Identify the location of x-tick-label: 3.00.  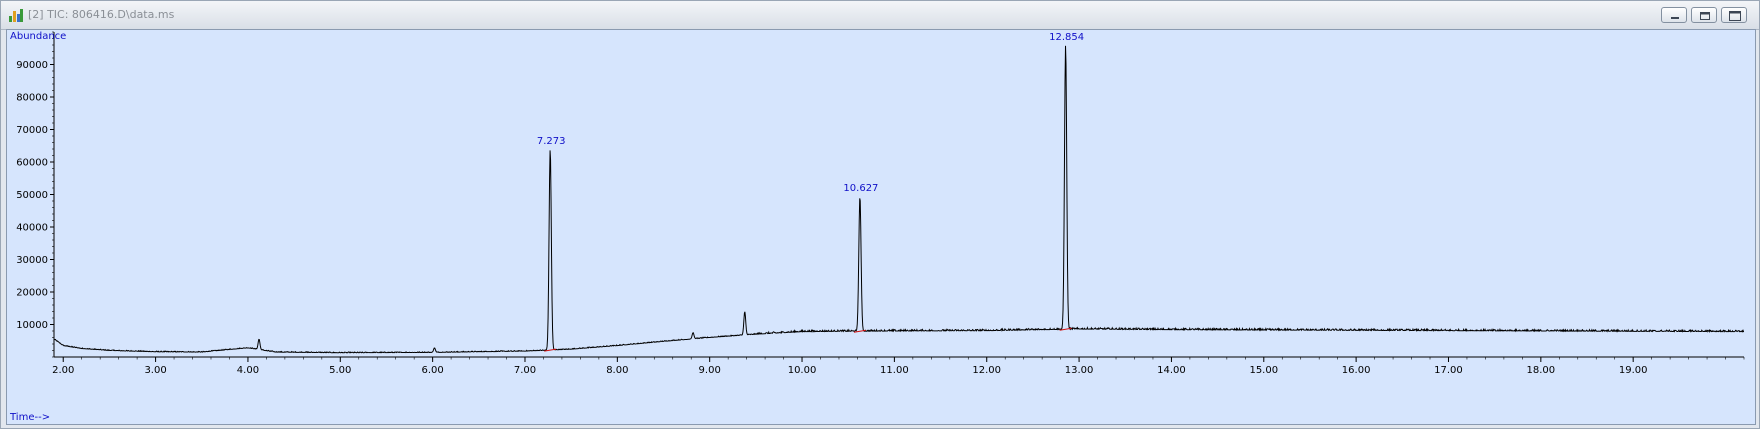
(155, 370).